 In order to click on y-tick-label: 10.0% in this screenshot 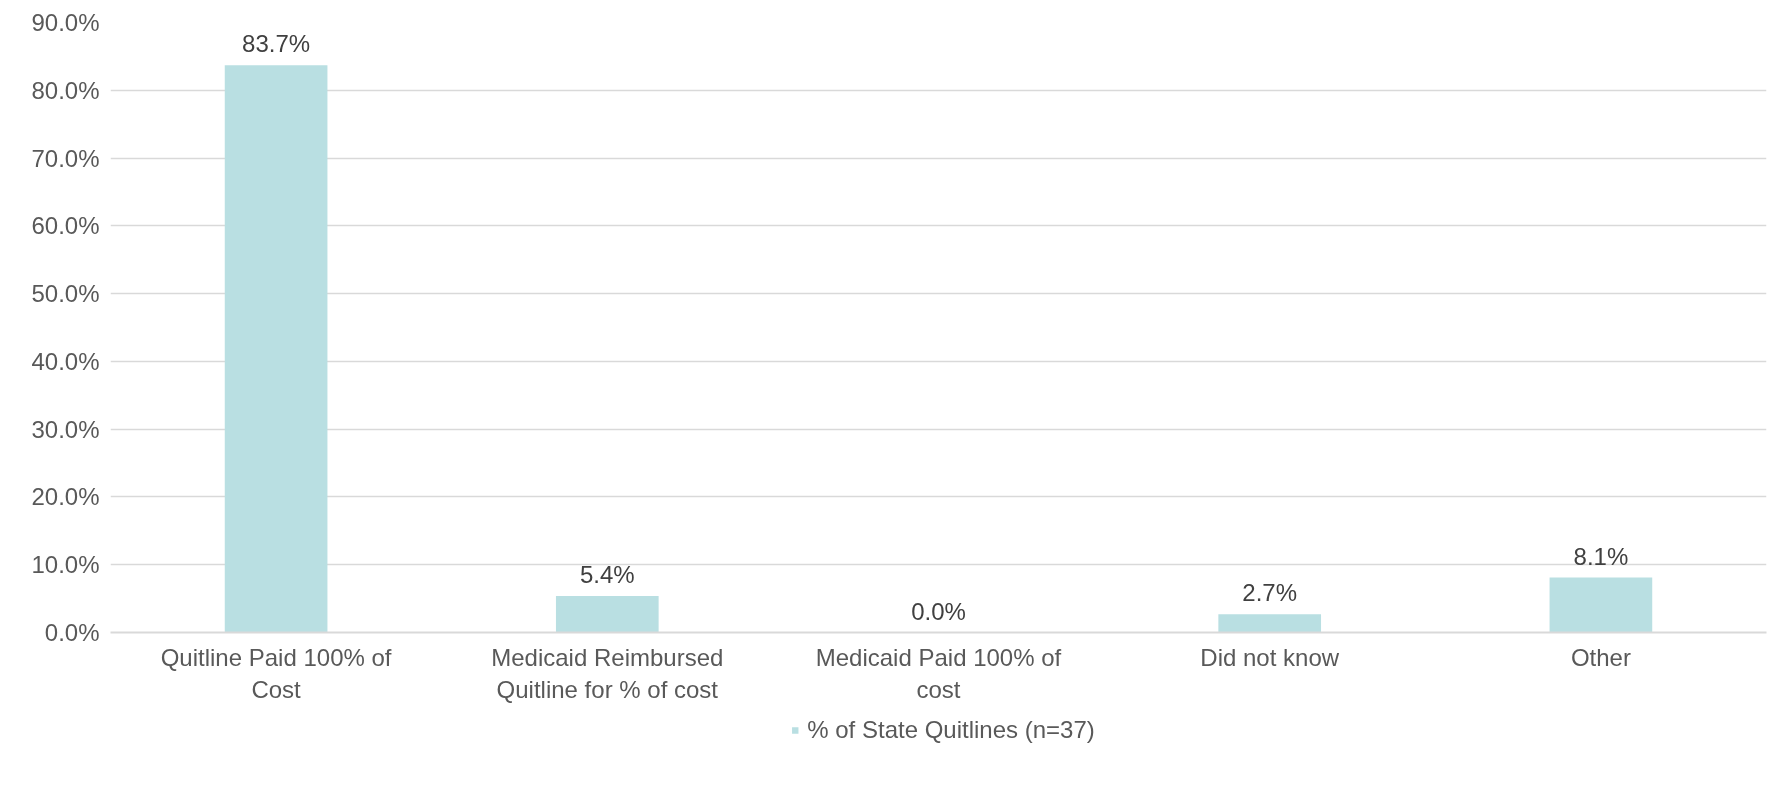, I will do `click(65, 565)`.